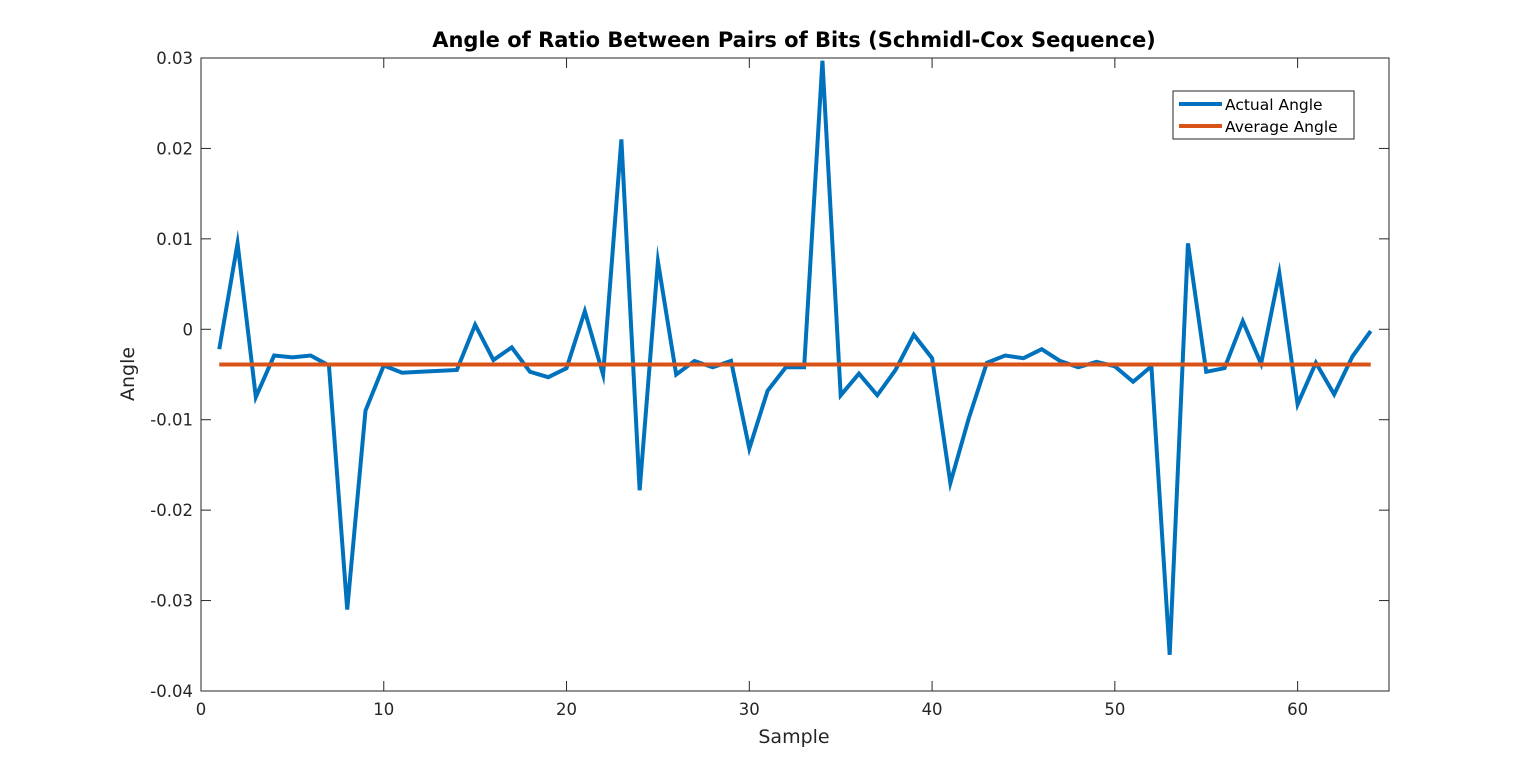  Describe the element at coordinates (749, 709) in the screenshot. I see `x-tick-label: 30` at that location.